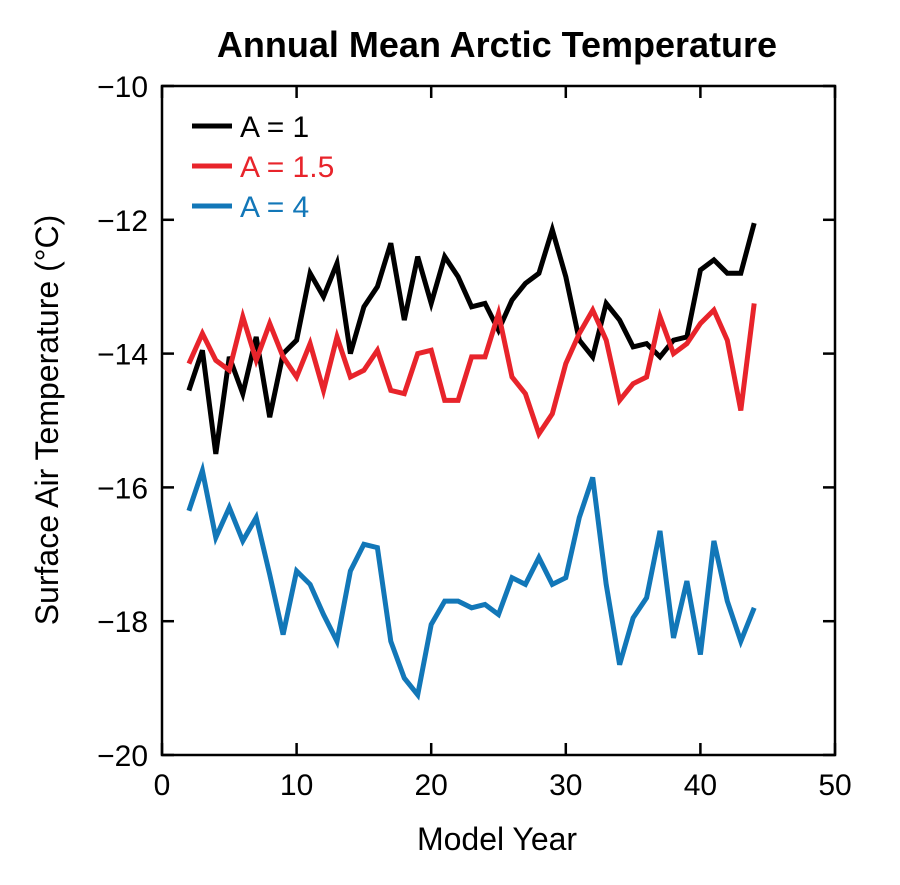  I want to click on legend-label-1: A = 1, so click(274, 127).